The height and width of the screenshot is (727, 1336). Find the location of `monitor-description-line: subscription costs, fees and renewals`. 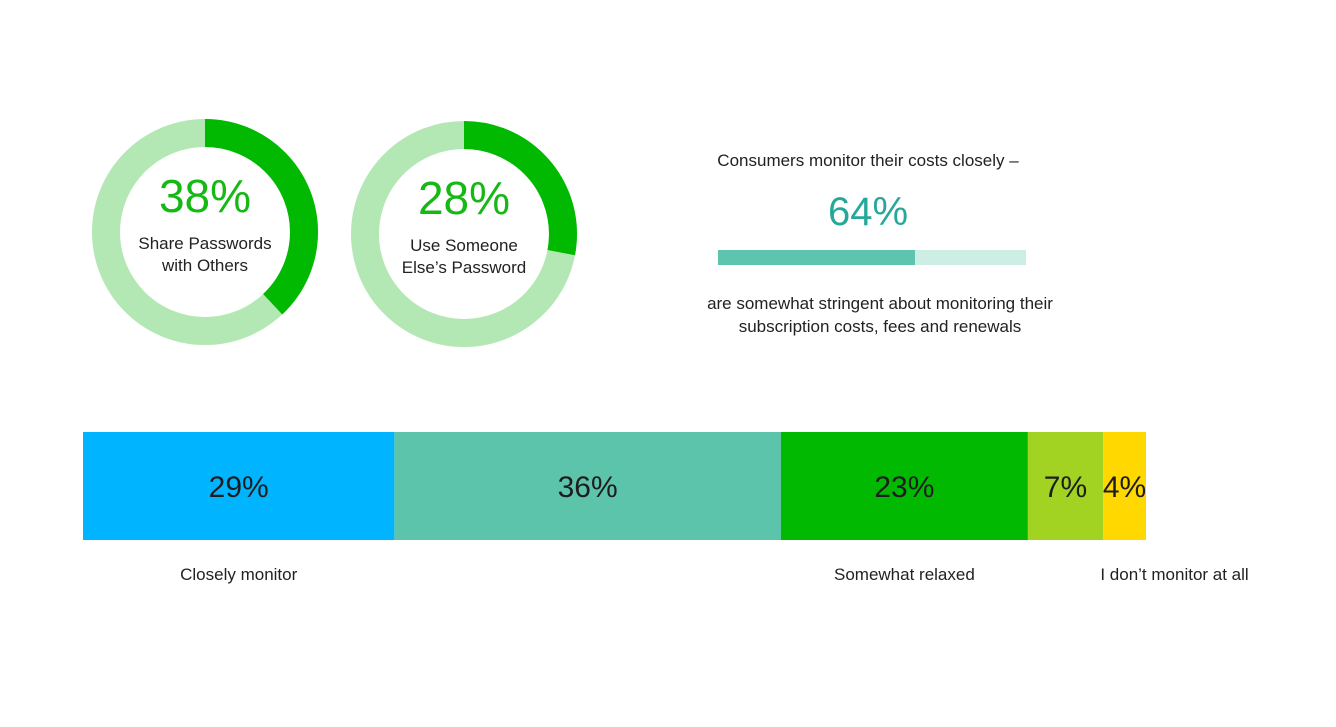

monitor-description-line: subscription costs, fees and renewals is located at coordinates (880, 326).